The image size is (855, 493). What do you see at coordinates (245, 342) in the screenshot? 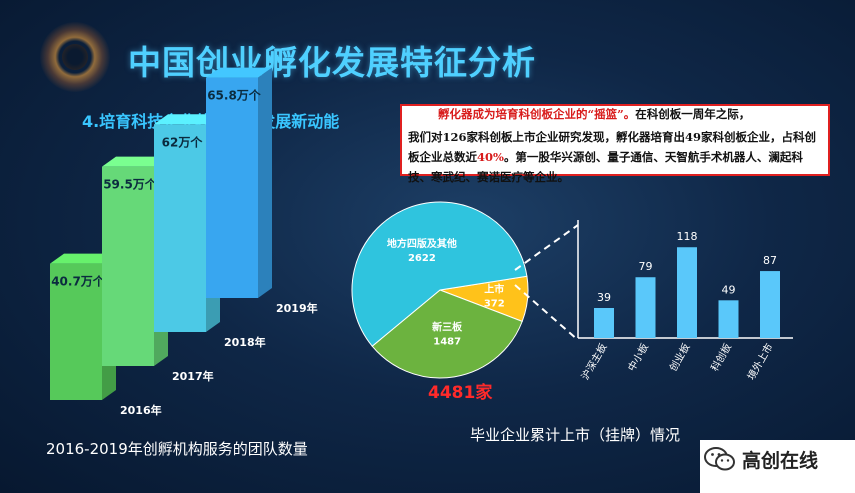
I see `column-year-label: 2018年` at bounding box center [245, 342].